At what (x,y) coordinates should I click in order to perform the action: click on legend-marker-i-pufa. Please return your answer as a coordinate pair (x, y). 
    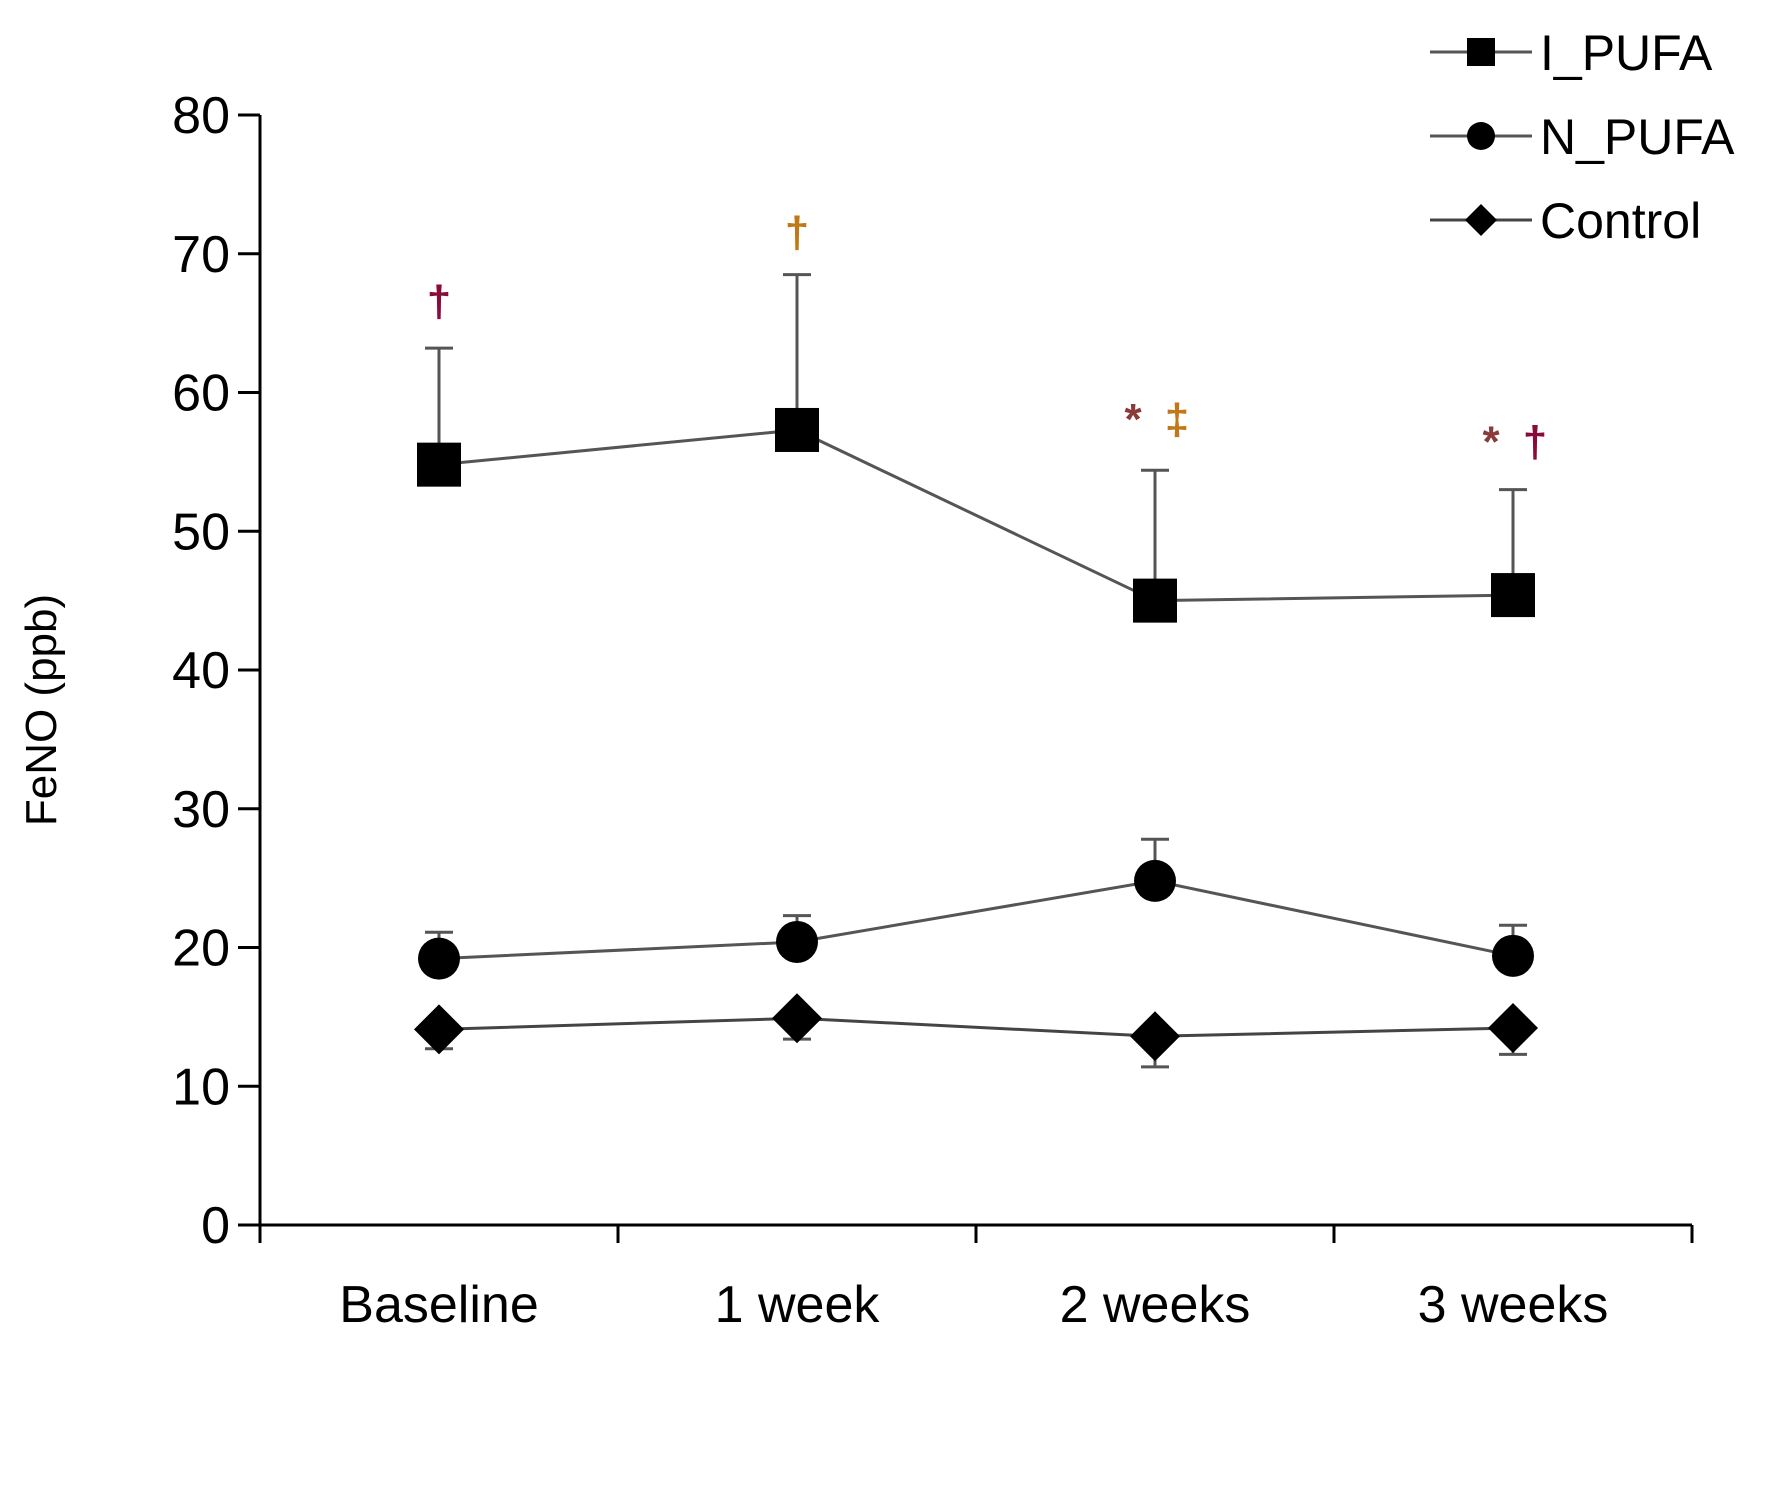
    Looking at the image, I should click on (1481, 52).